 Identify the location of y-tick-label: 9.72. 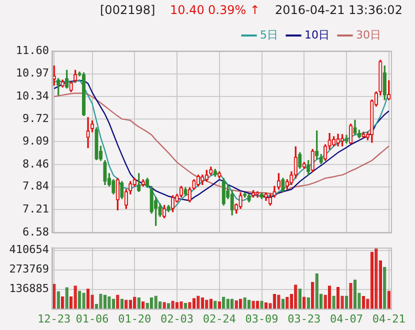
(35, 118).